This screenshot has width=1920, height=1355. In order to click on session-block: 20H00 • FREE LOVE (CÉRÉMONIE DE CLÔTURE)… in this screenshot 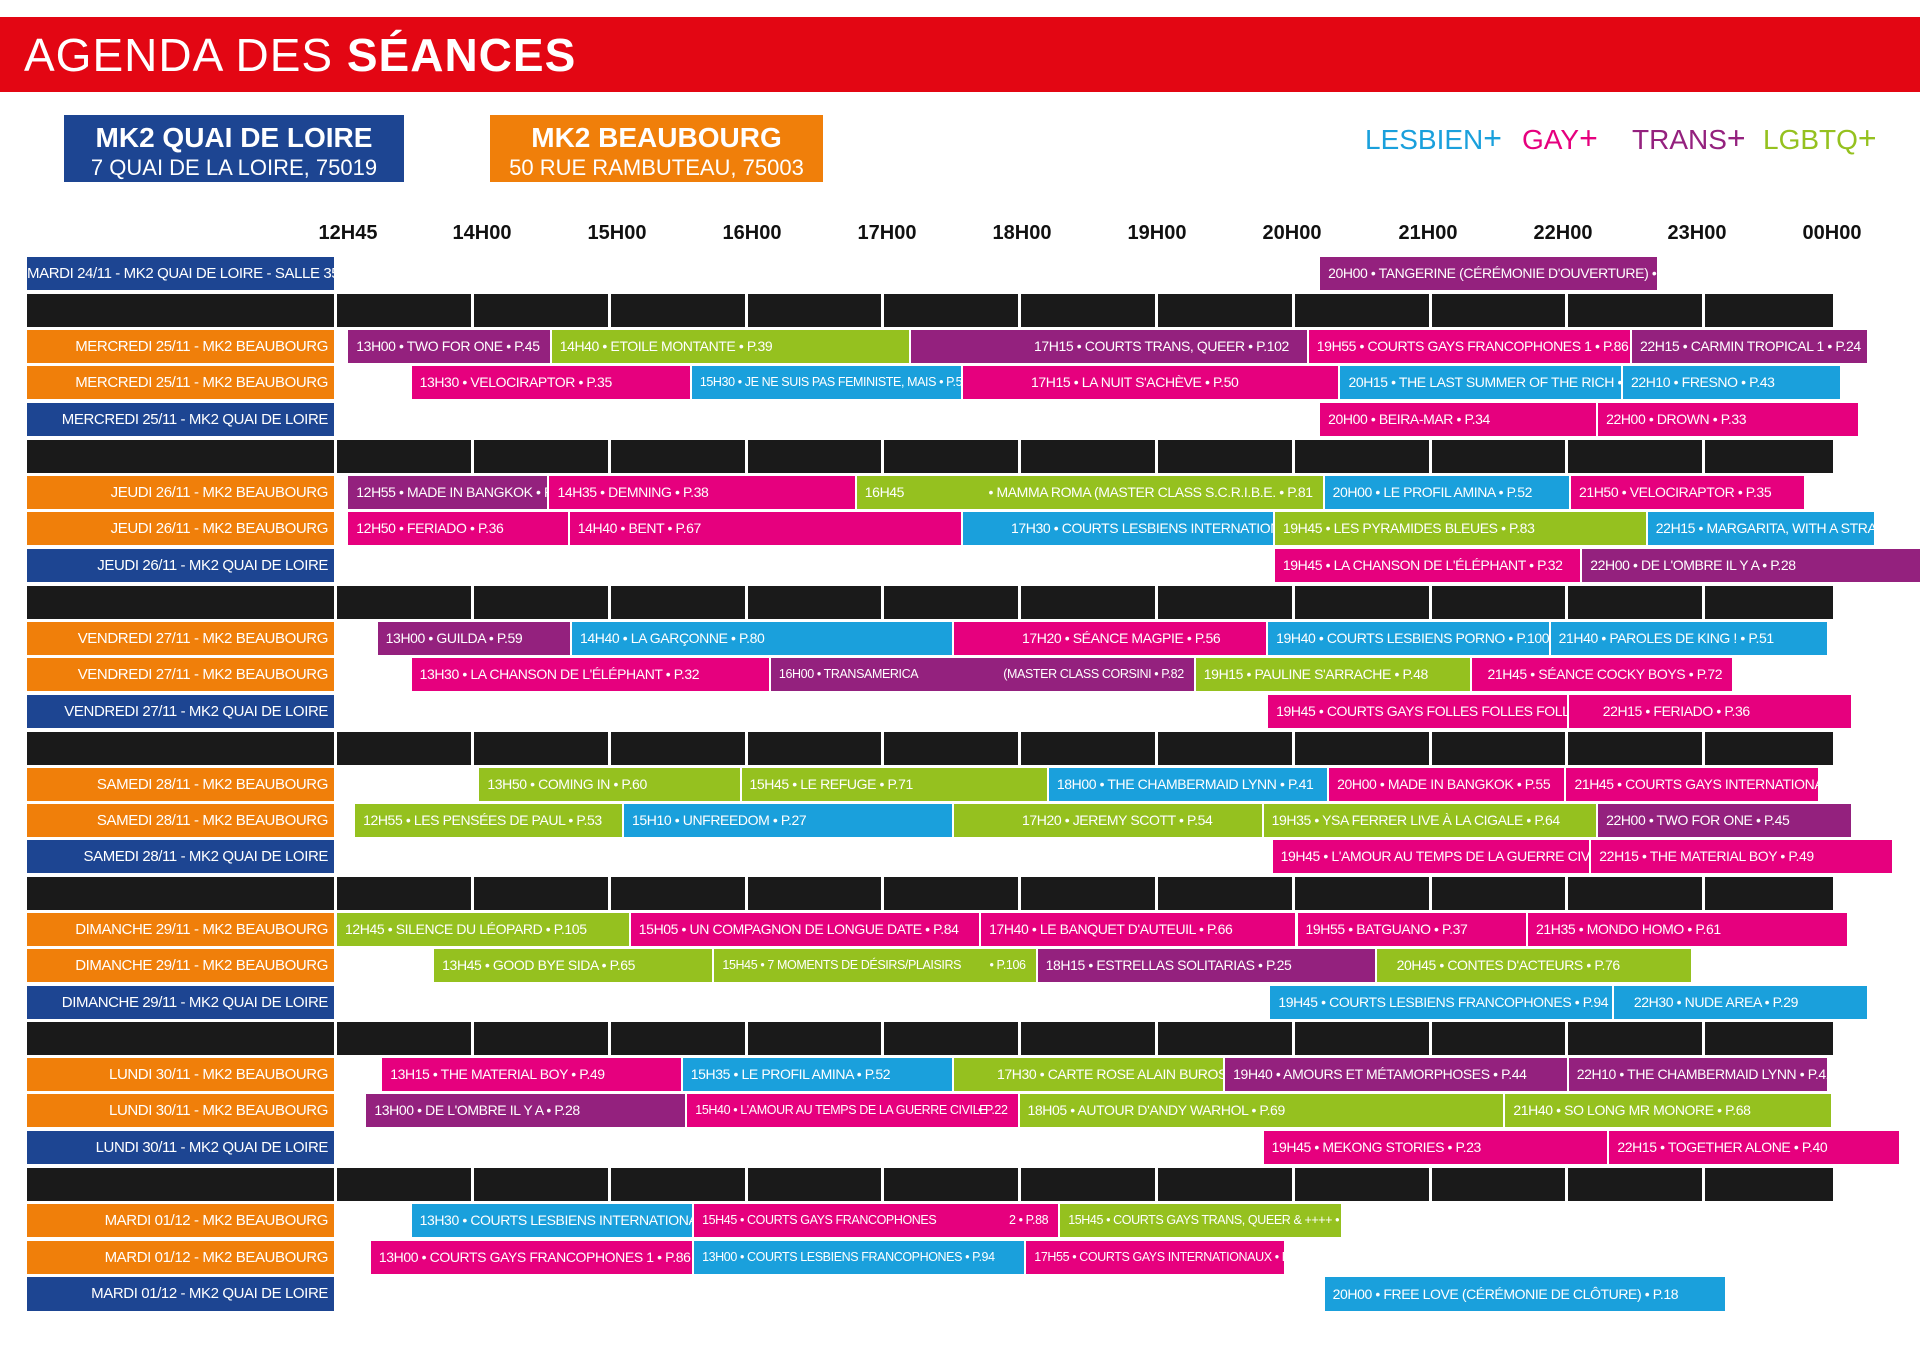, I will do `click(1524, 1294)`.